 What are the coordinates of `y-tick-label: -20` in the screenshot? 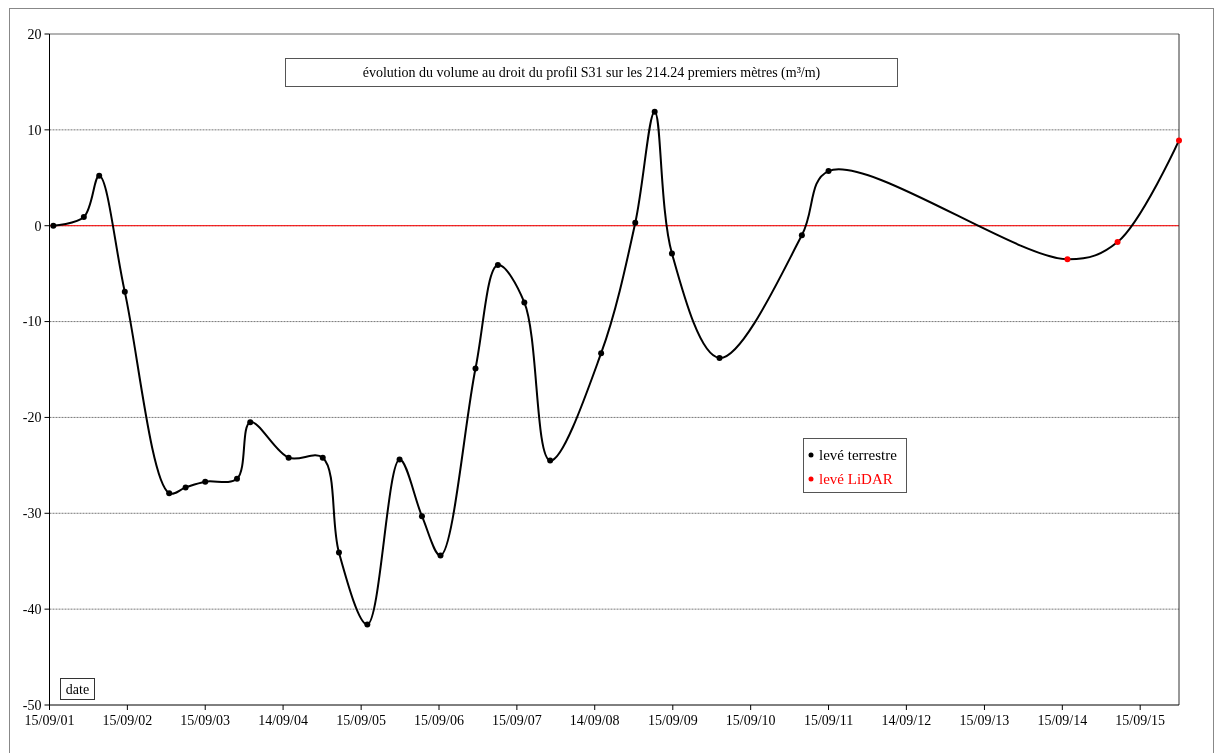 It's located at (32, 418).